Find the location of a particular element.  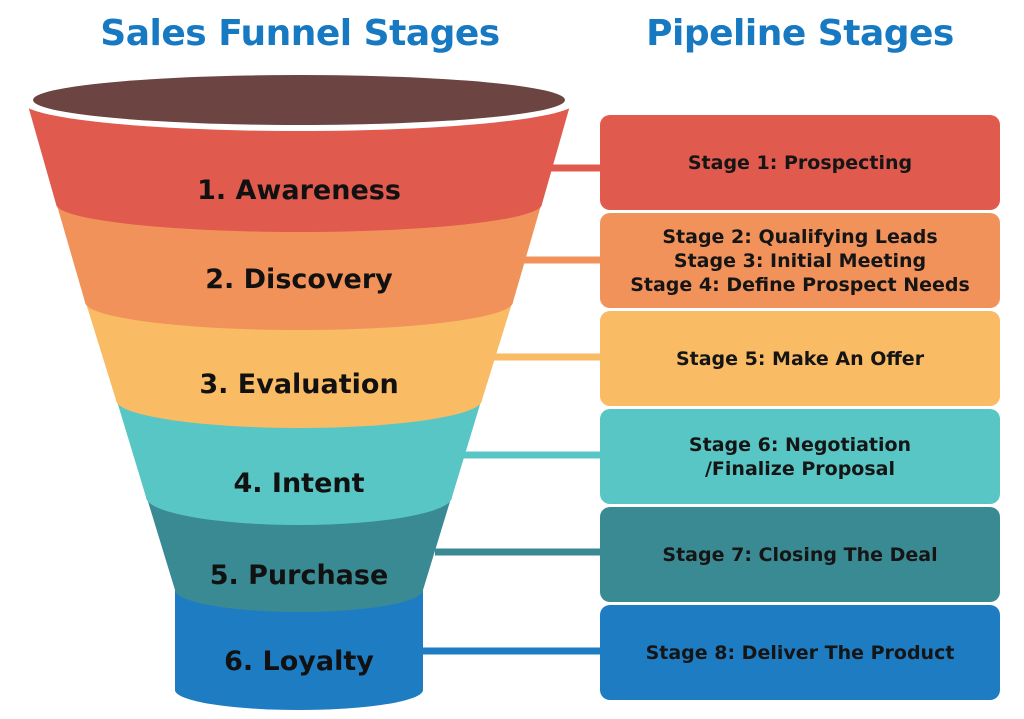

pipeline-stage-6-line-2: /Finalize Proposal is located at coordinates (799, 468).